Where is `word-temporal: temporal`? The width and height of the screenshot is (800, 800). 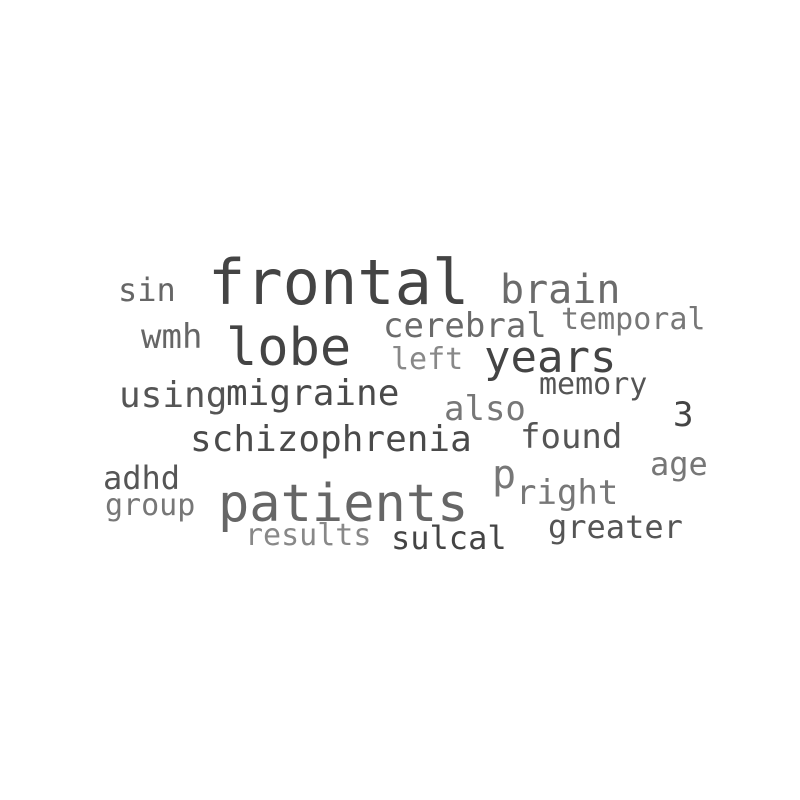 word-temporal: temporal is located at coordinates (633, 319).